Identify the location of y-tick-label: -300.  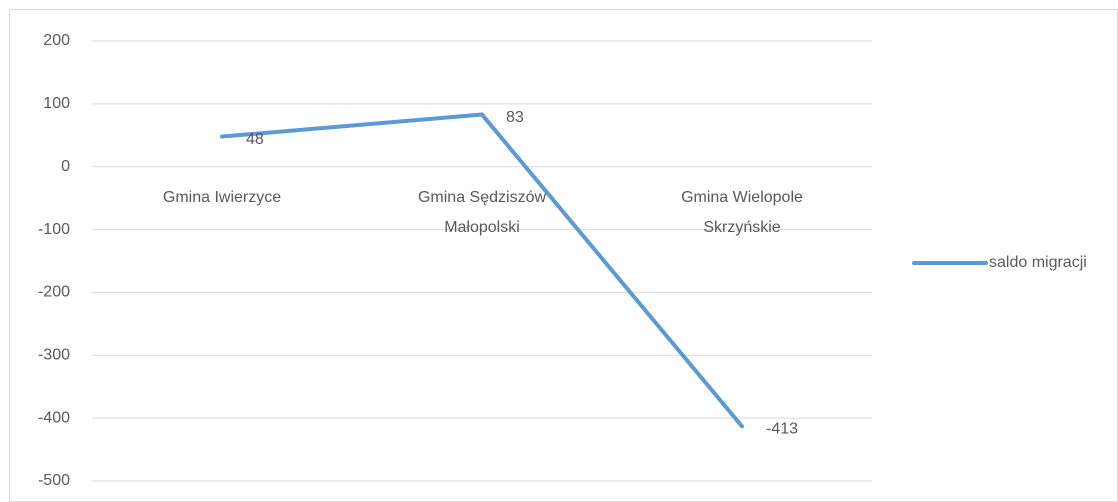
(54, 355).